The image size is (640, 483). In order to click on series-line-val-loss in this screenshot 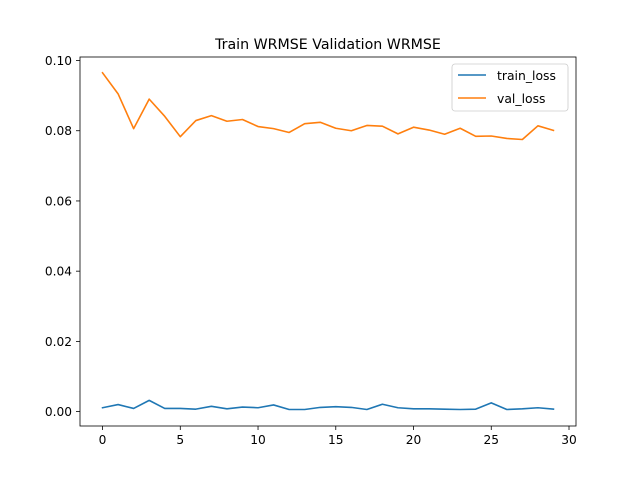, I will do `click(328, 106)`.